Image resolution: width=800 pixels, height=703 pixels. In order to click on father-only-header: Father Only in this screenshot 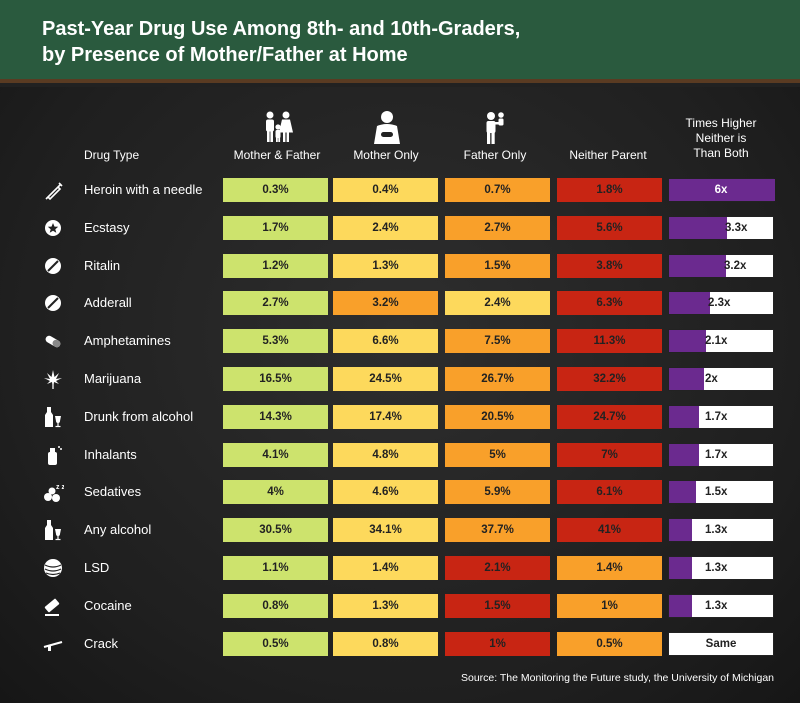, I will do `click(495, 155)`.